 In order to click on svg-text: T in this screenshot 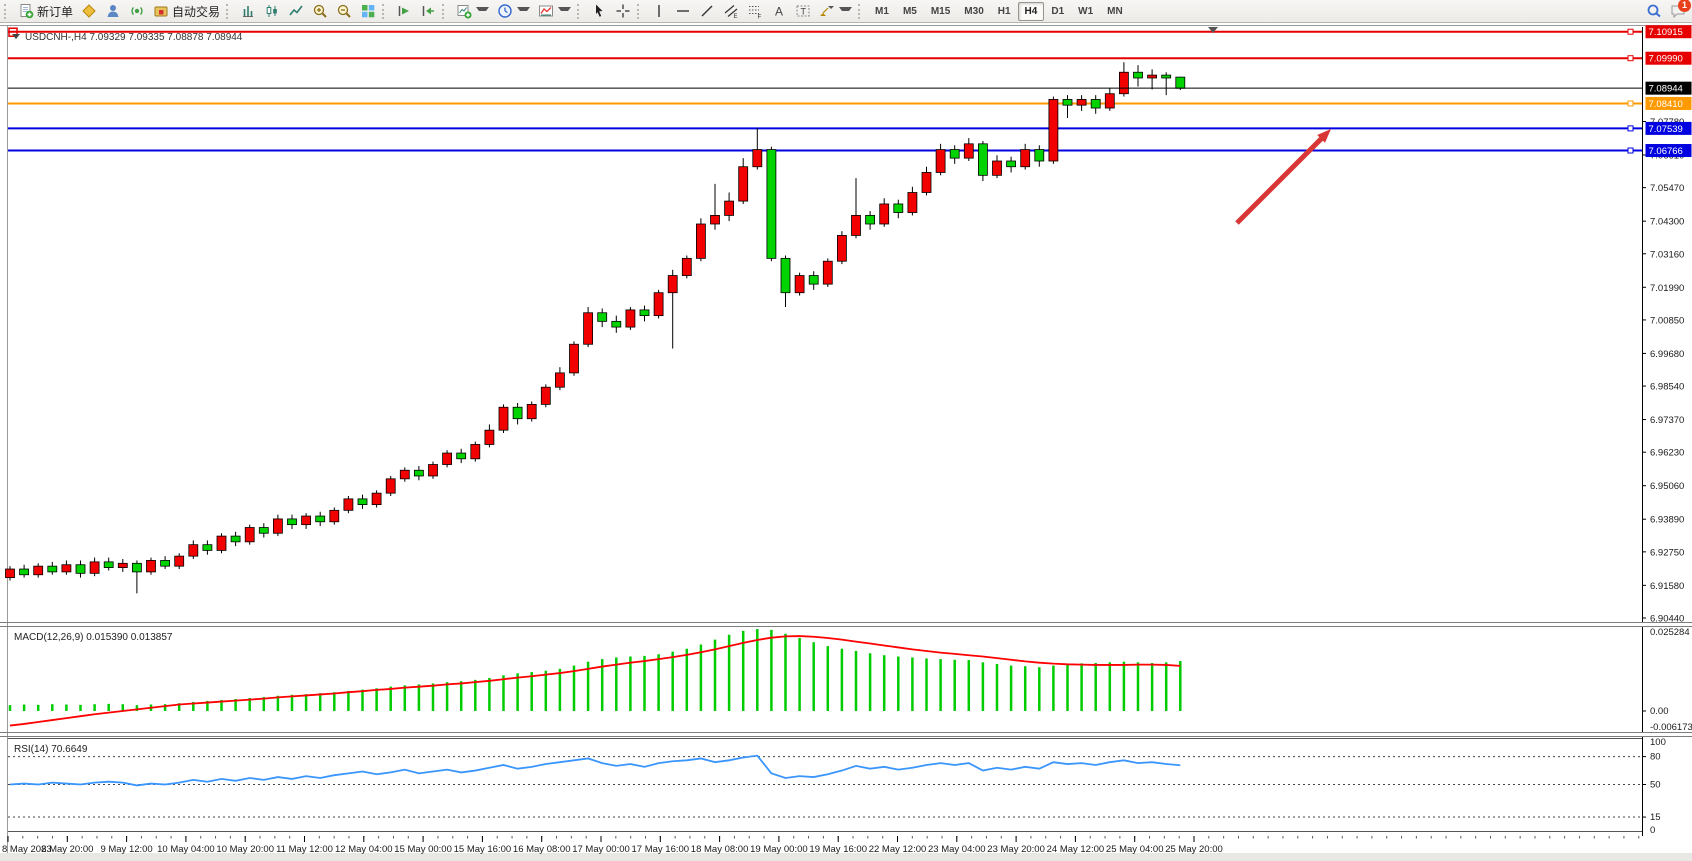, I will do `click(804, 12)`.